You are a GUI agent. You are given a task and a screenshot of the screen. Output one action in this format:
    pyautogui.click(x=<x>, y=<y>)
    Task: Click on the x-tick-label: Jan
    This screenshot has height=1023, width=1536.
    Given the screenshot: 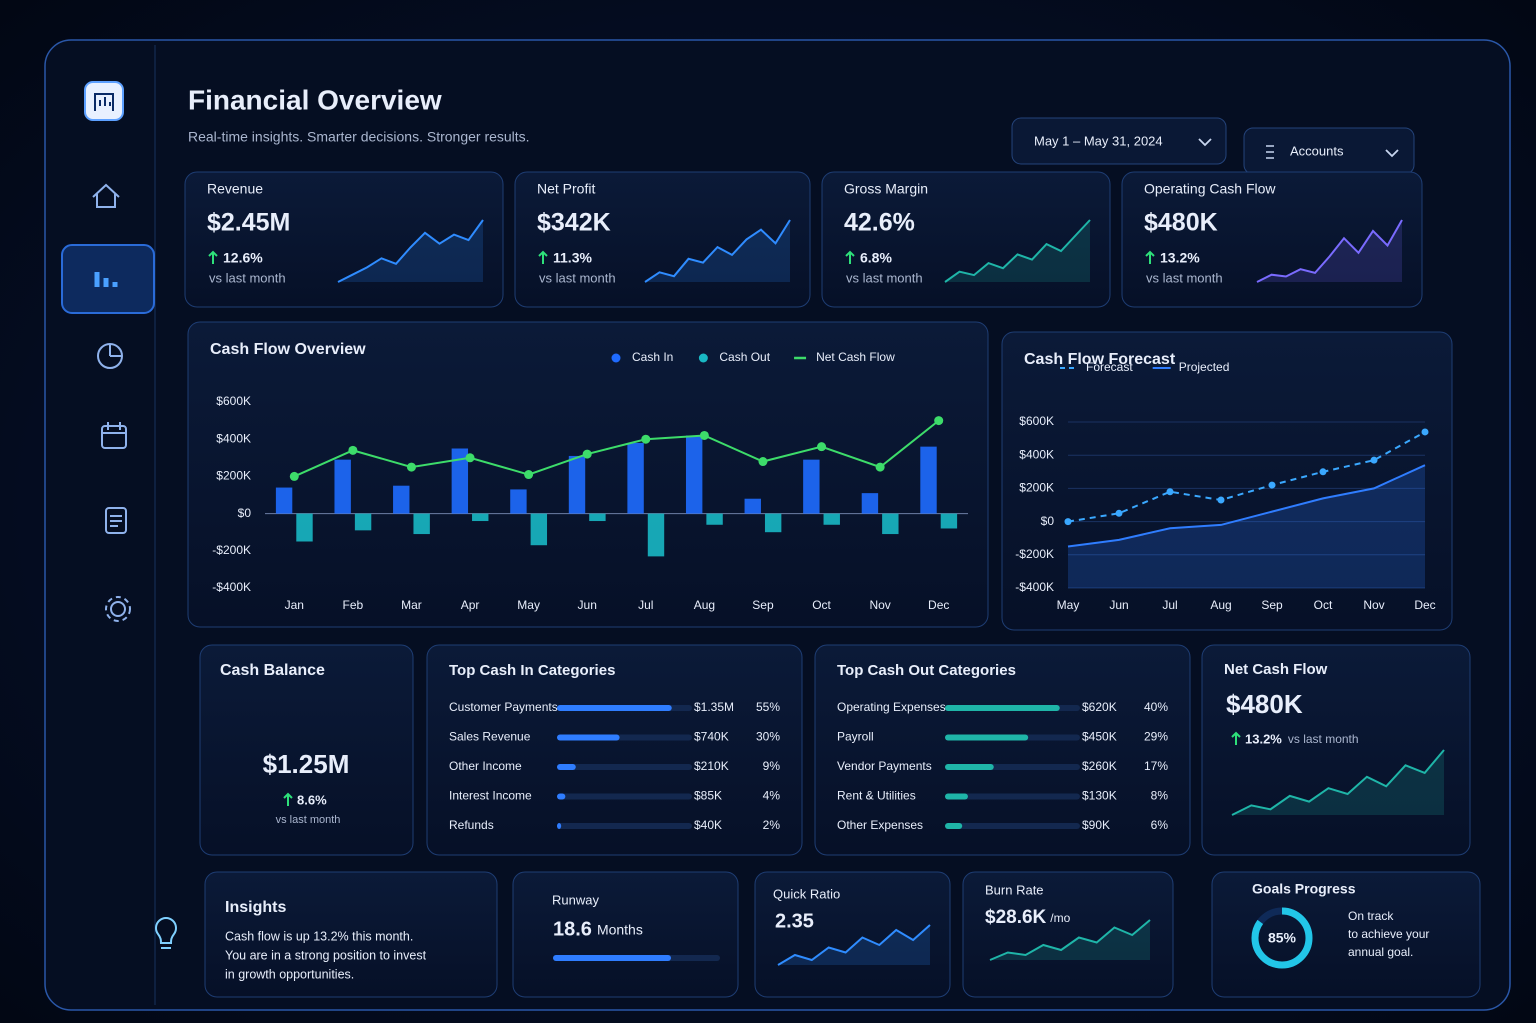 What is the action you would take?
    pyautogui.click(x=294, y=605)
    